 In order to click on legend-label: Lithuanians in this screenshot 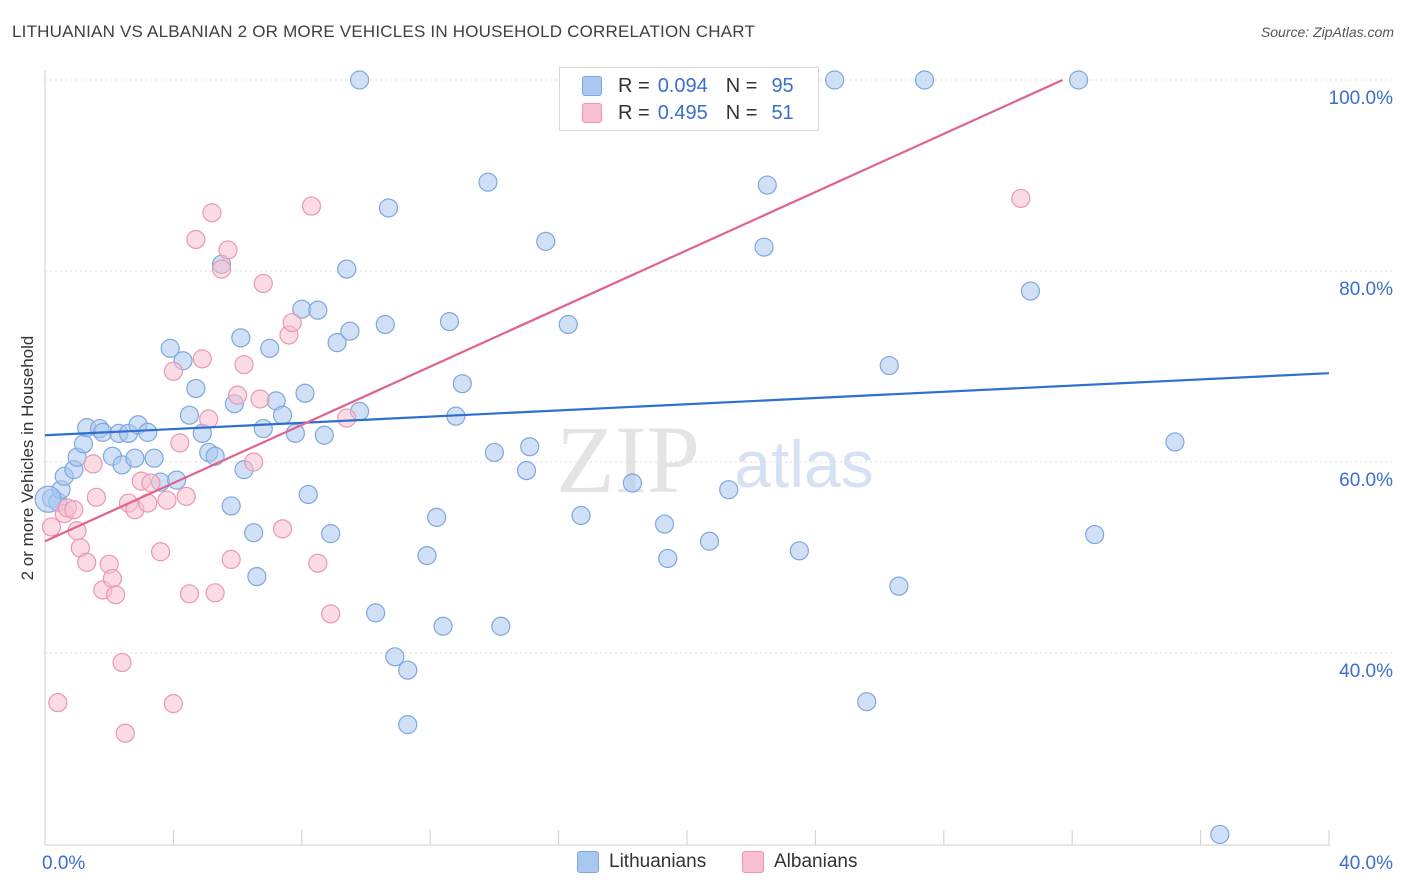, I will do `click(658, 861)`.